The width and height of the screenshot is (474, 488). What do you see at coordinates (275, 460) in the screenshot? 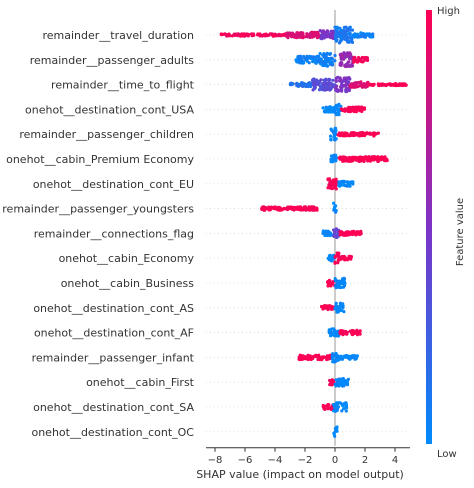
I see `x-tick-label: −4` at bounding box center [275, 460].